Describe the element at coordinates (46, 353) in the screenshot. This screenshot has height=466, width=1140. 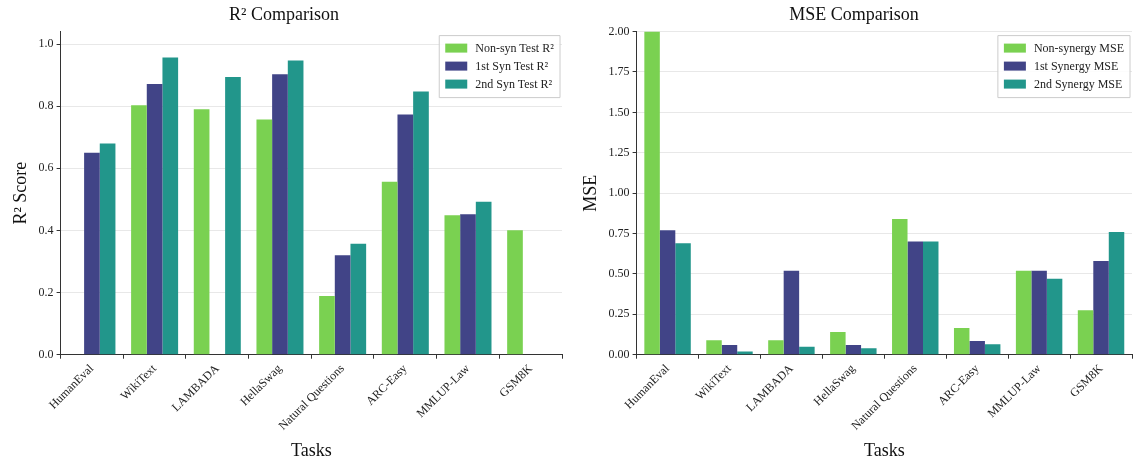
I see `y-tick-label: 0.0` at that location.